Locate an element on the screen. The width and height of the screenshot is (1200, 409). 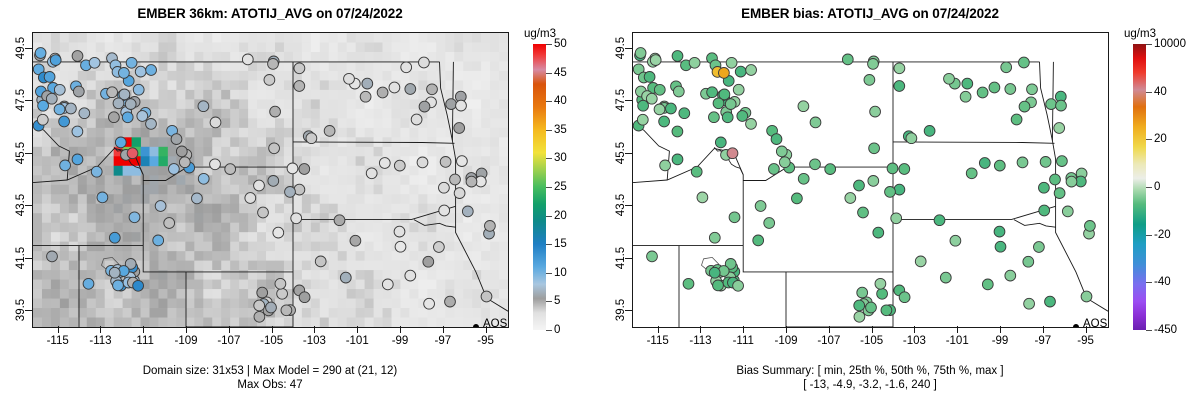
colorbar-model-gradient is located at coordinates (539, 187).